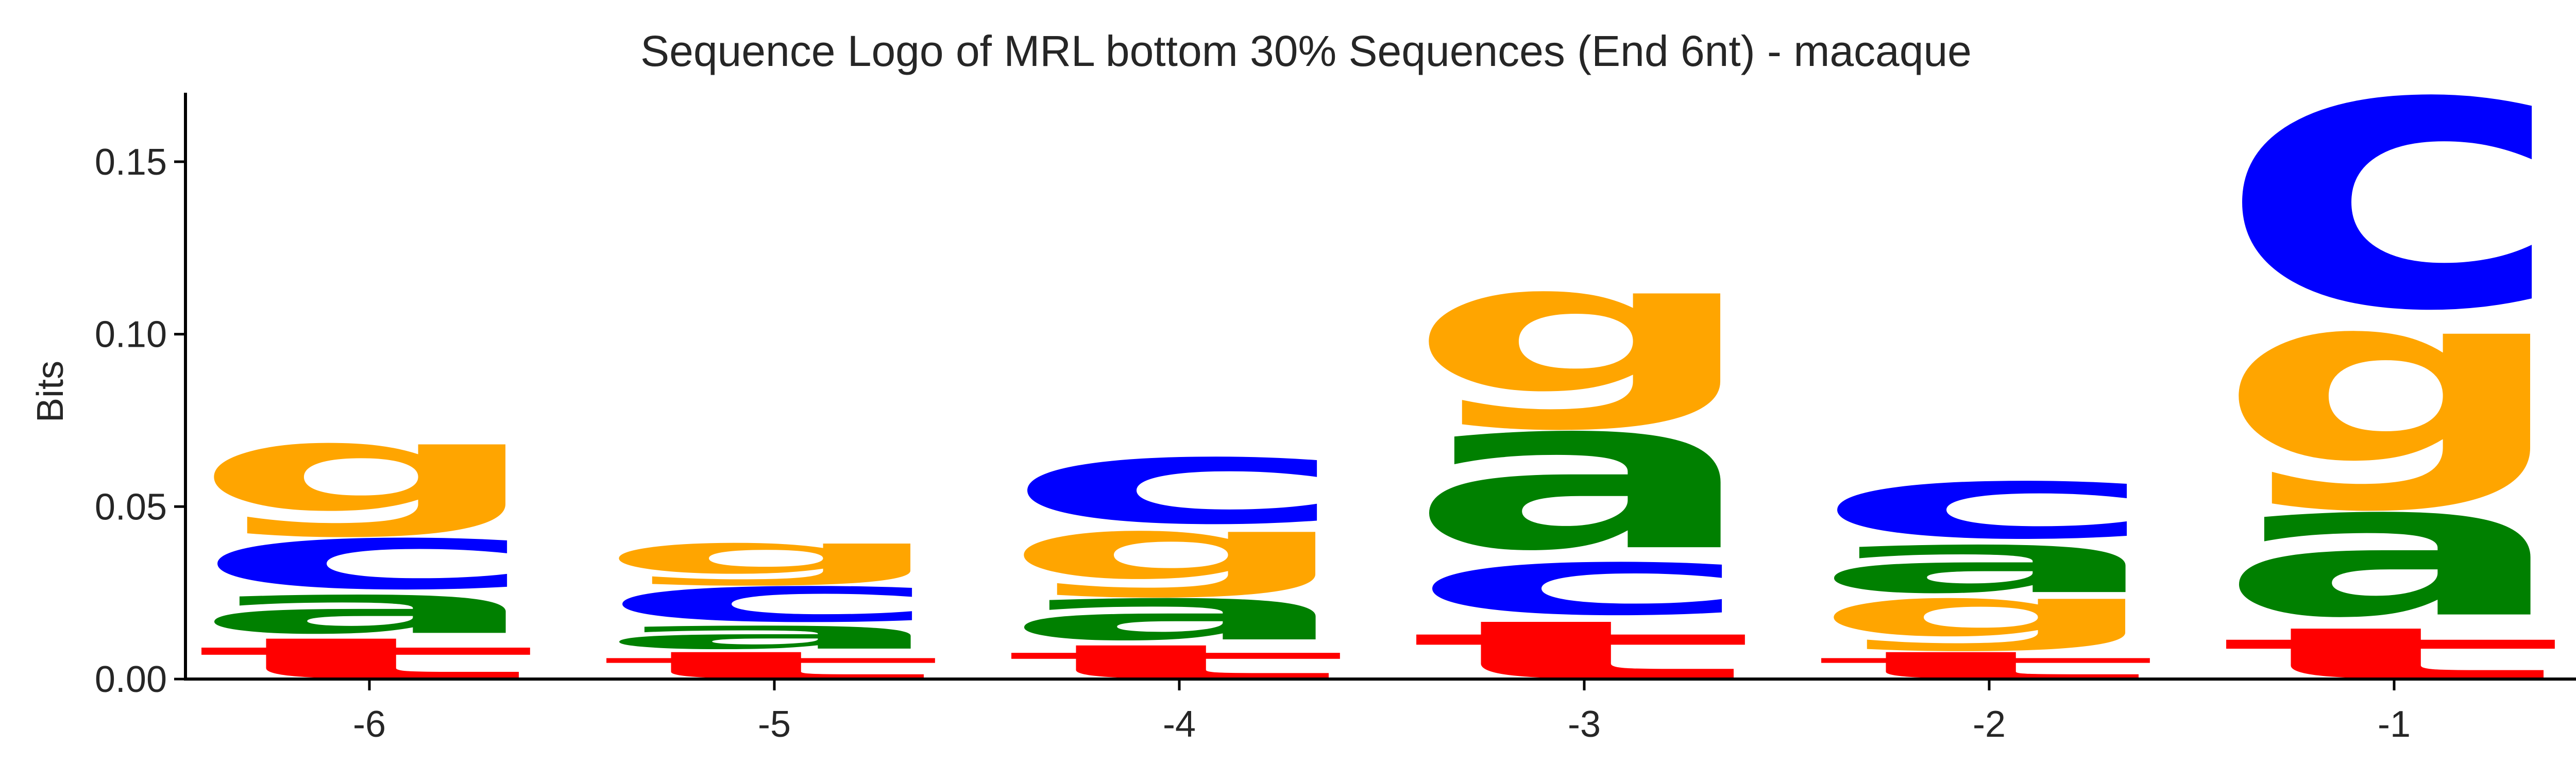 The width and height of the screenshot is (2576, 762). What do you see at coordinates (1584, 724) in the screenshot?
I see `x-tick-label: -3` at bounding box center [1584, 724].